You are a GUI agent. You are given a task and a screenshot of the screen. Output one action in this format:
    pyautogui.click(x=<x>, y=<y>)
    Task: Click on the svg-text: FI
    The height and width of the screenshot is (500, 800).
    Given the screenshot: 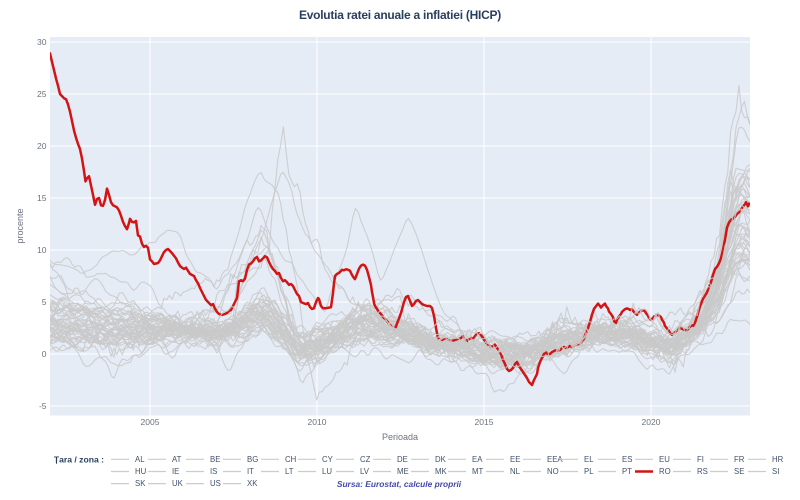 What is the action you would take?
    pyautogui.click(x=700, y=459)
    